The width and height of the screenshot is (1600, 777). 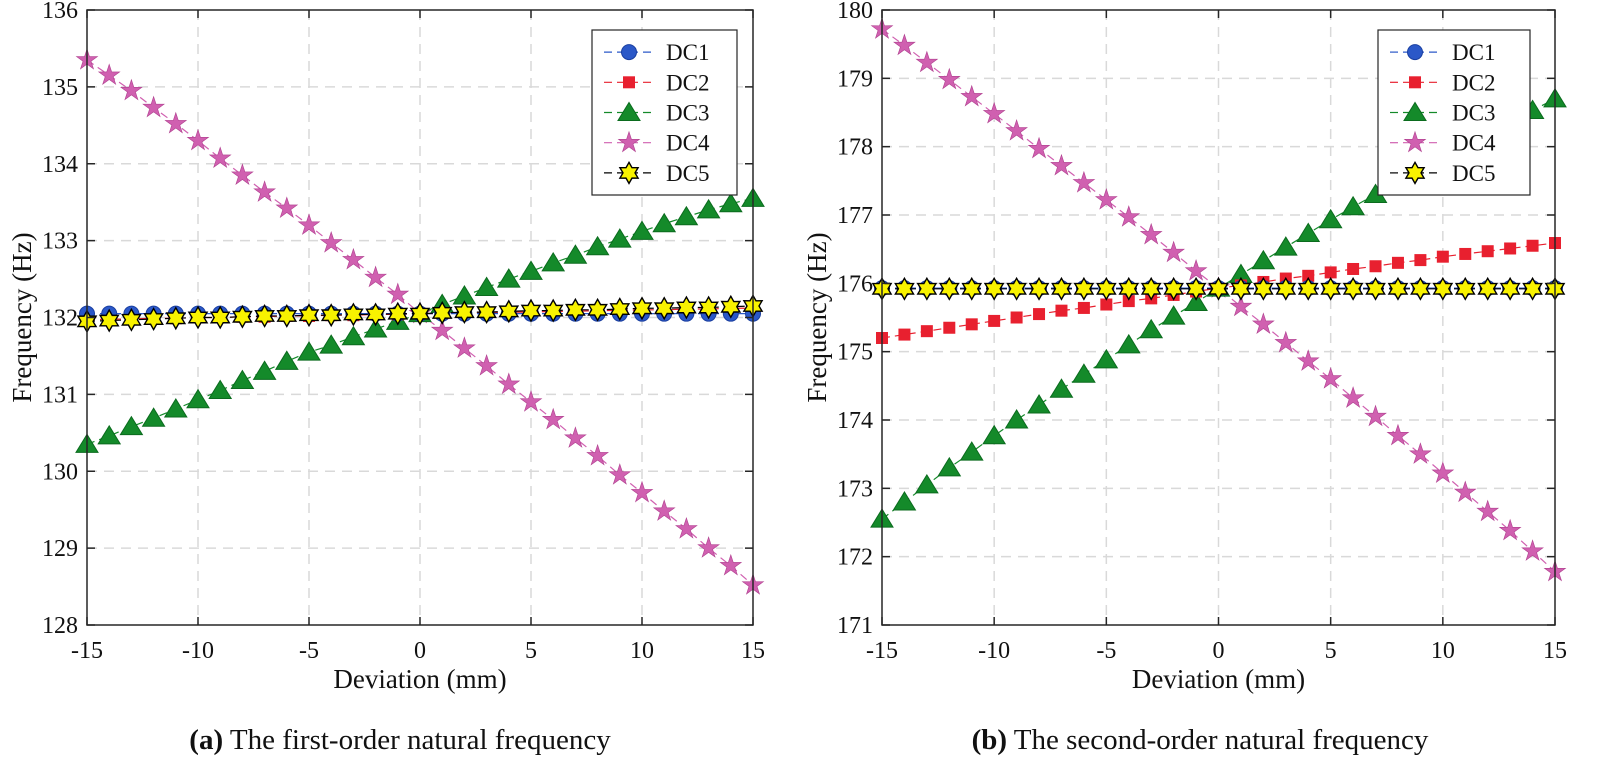 I want to click on a-legend-marker-dc5, so click(x=629, y=172).